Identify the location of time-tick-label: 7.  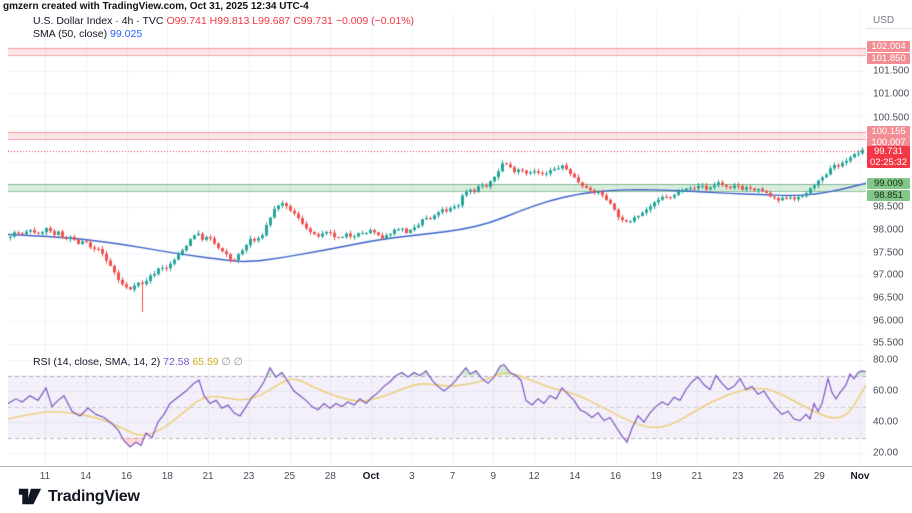
(452, 476).